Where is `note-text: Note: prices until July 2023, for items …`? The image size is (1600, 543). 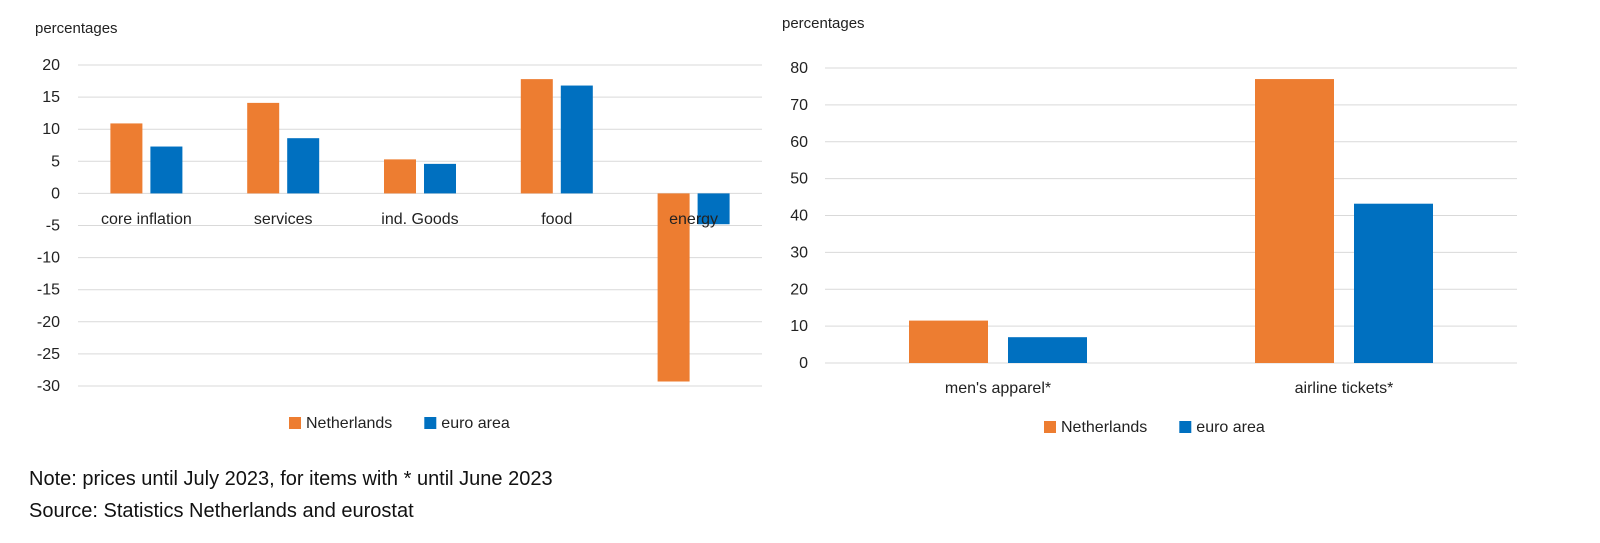 note-text: Note: prices until July 2023, for items … is located at coordinates (291, 479).